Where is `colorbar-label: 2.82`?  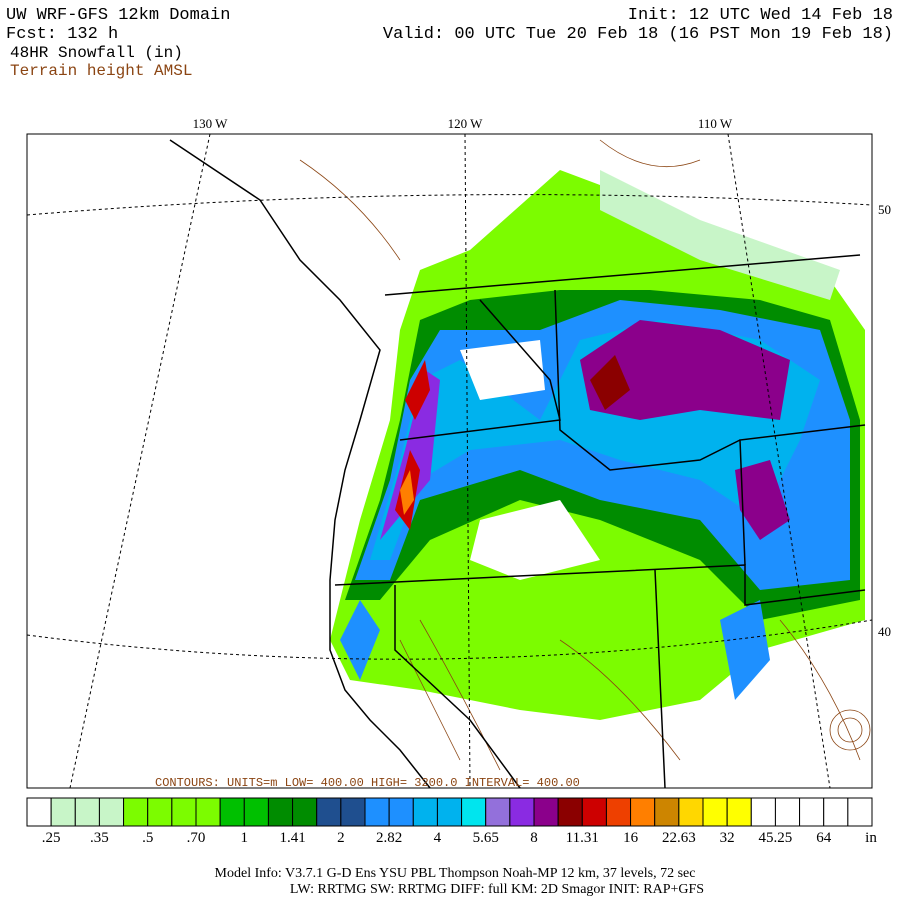 colorbar-label: 2.82 is located at coordinates (389, 838).